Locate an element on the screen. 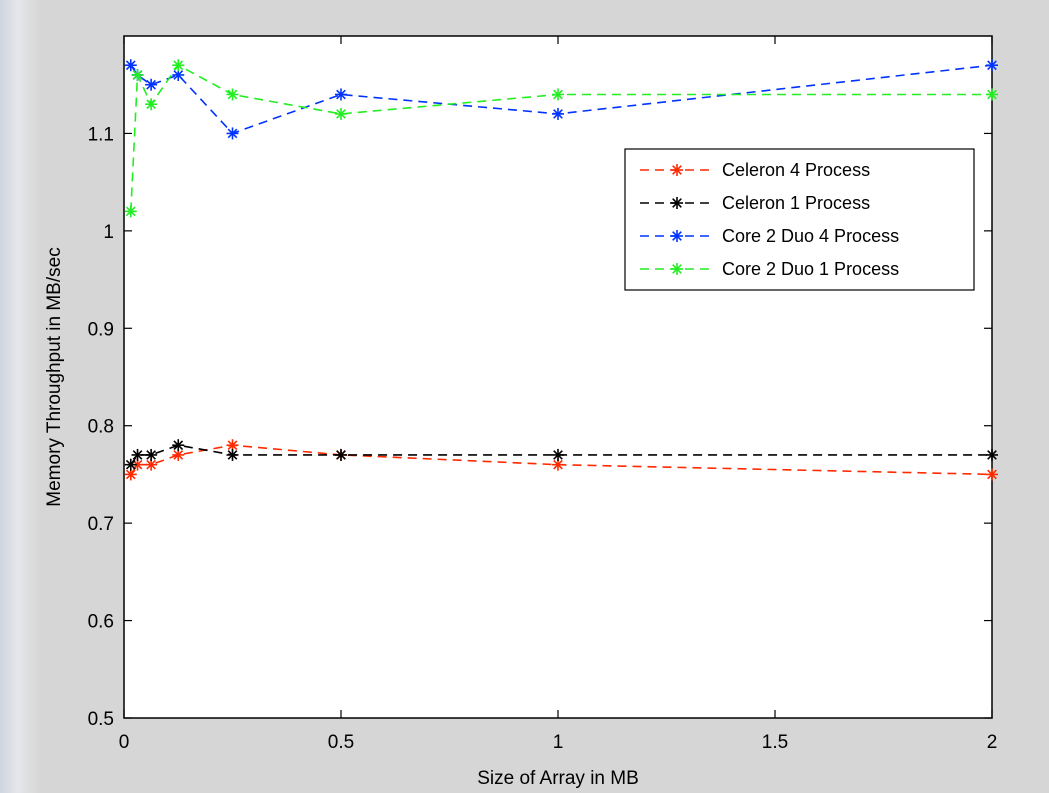 Image resolution: width=1049 pixels, height=793 pixels. legend-entry-core-2-duo-4-process: Core 2 Duo 4 Process is located at coordinates (769, 236).